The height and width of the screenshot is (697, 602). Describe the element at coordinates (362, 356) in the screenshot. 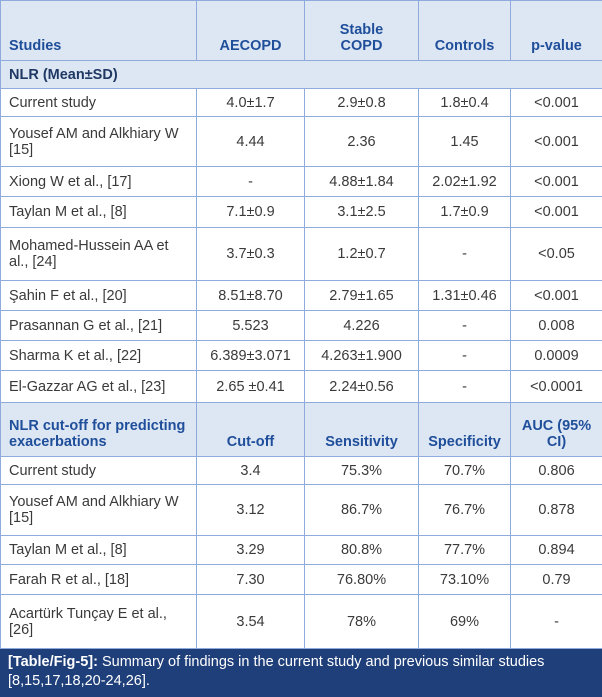

I see `value-cell: 4.263±1.900` at that location.